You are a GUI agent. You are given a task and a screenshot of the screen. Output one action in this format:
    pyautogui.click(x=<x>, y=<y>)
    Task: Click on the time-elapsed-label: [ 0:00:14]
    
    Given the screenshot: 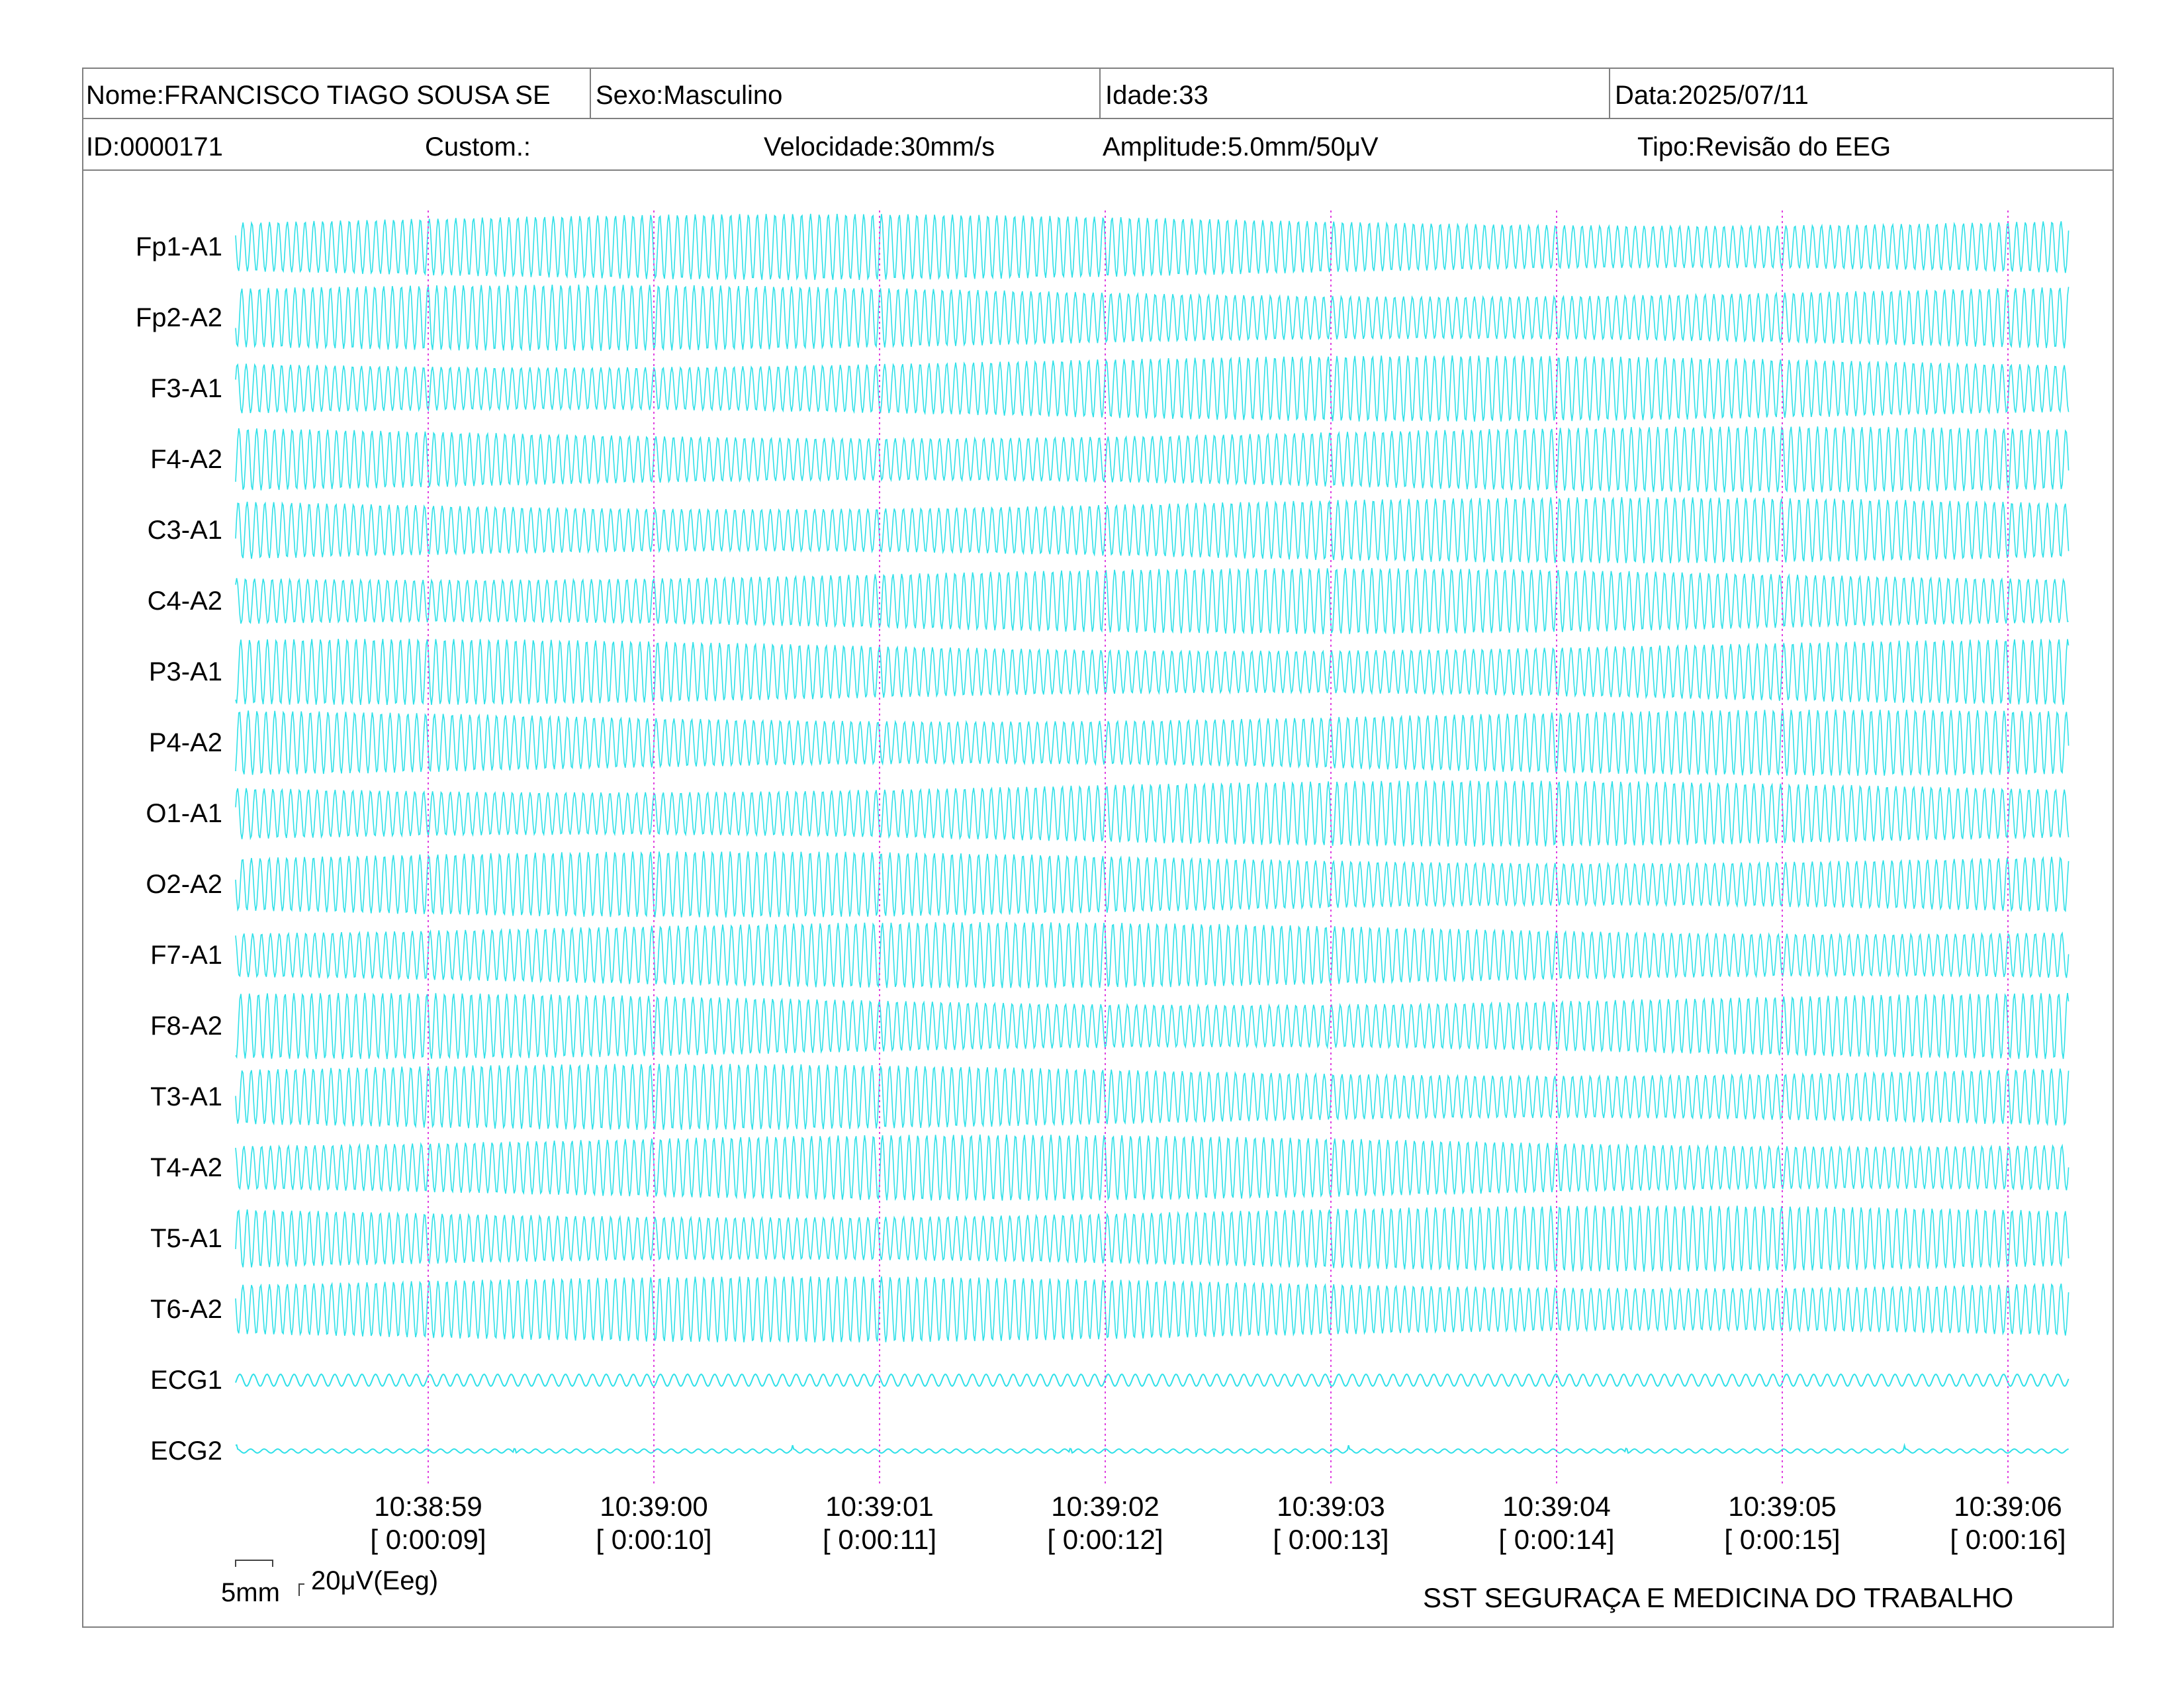 What is the action you would take?
    pyautogui.click(x=1556, y=1539)
    